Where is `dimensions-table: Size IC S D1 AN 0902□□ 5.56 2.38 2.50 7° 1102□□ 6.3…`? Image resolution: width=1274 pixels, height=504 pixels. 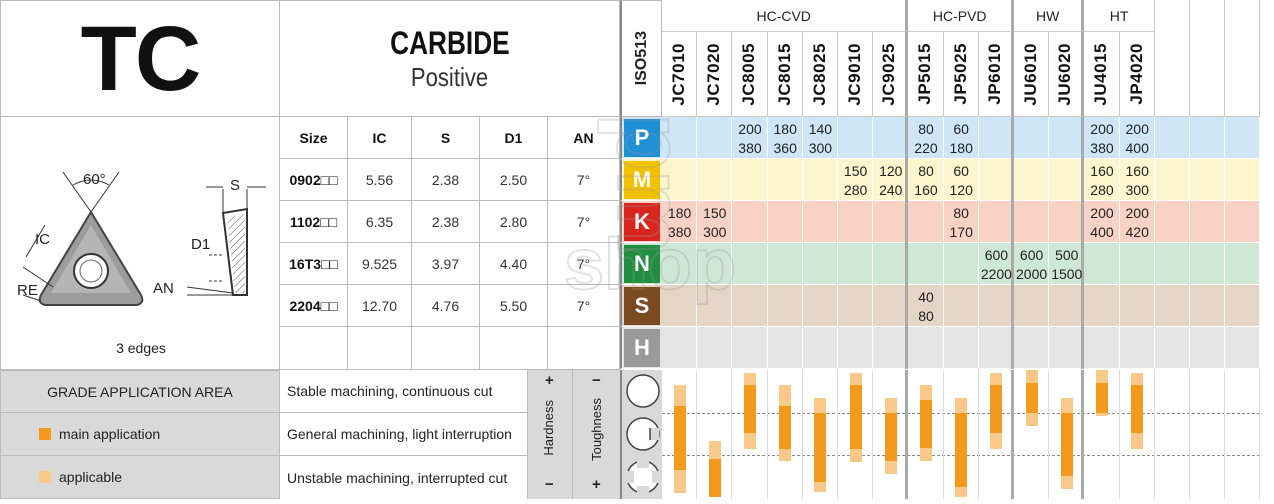
dimensions-table: Size IC S D1 AN 0902□□ 5.56 2.38 2.50 7° 1102□□ 6.3… is located at coordinates (450, 243).